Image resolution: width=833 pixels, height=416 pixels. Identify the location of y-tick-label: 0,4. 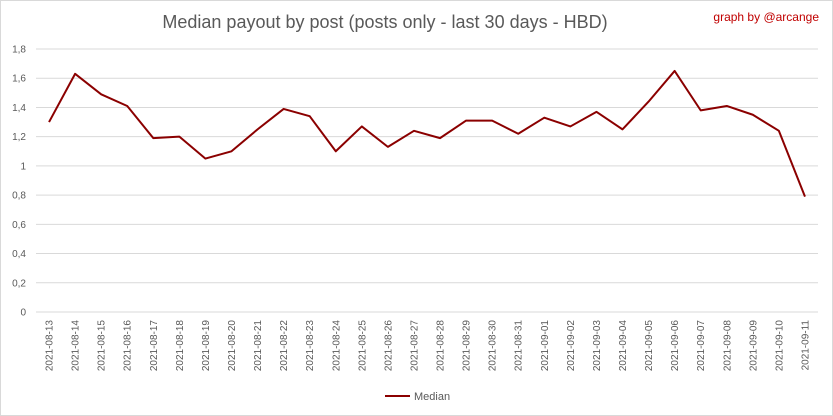
(19, 254).